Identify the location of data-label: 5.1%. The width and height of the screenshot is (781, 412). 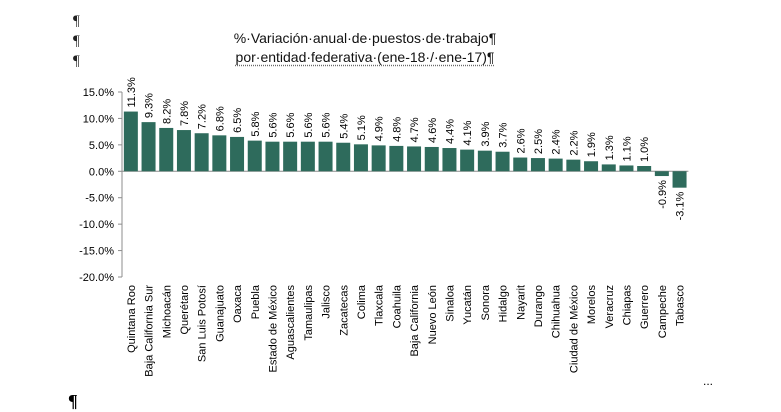
(362, 127).